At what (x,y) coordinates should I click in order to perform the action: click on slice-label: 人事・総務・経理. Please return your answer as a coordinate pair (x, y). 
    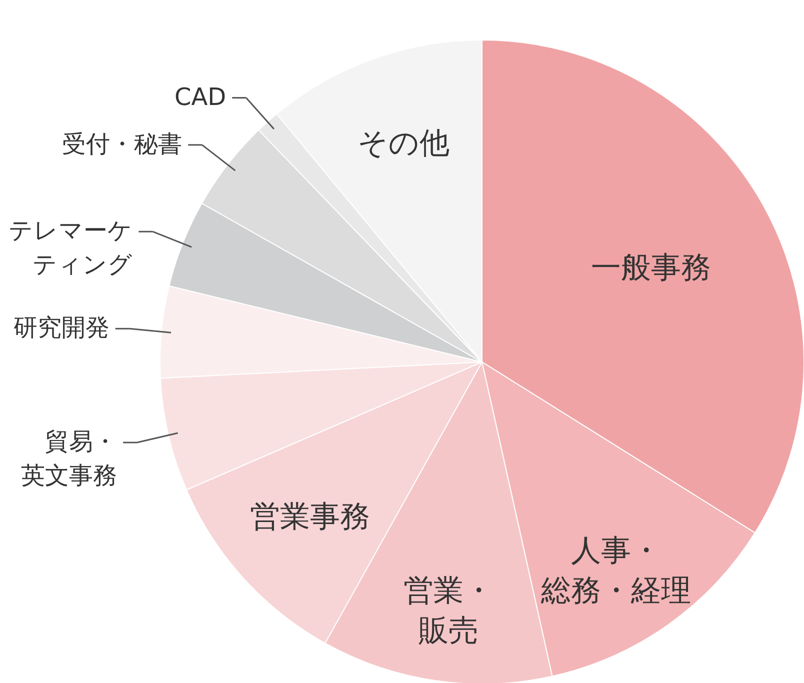
    Looking at the image, I should click on (615, 570).